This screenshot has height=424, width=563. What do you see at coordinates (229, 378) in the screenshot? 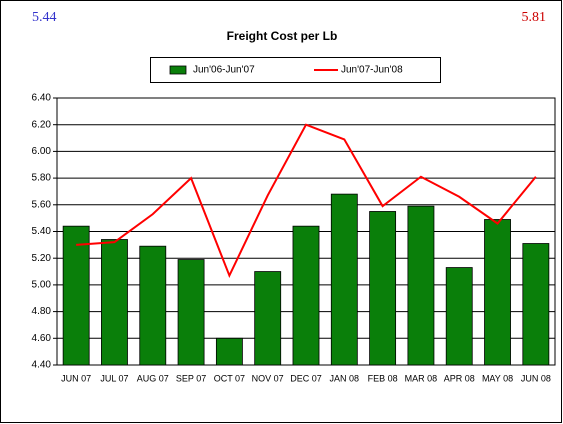
I see `x-tick-label: OCT 07` at bounding box center [229, 378].